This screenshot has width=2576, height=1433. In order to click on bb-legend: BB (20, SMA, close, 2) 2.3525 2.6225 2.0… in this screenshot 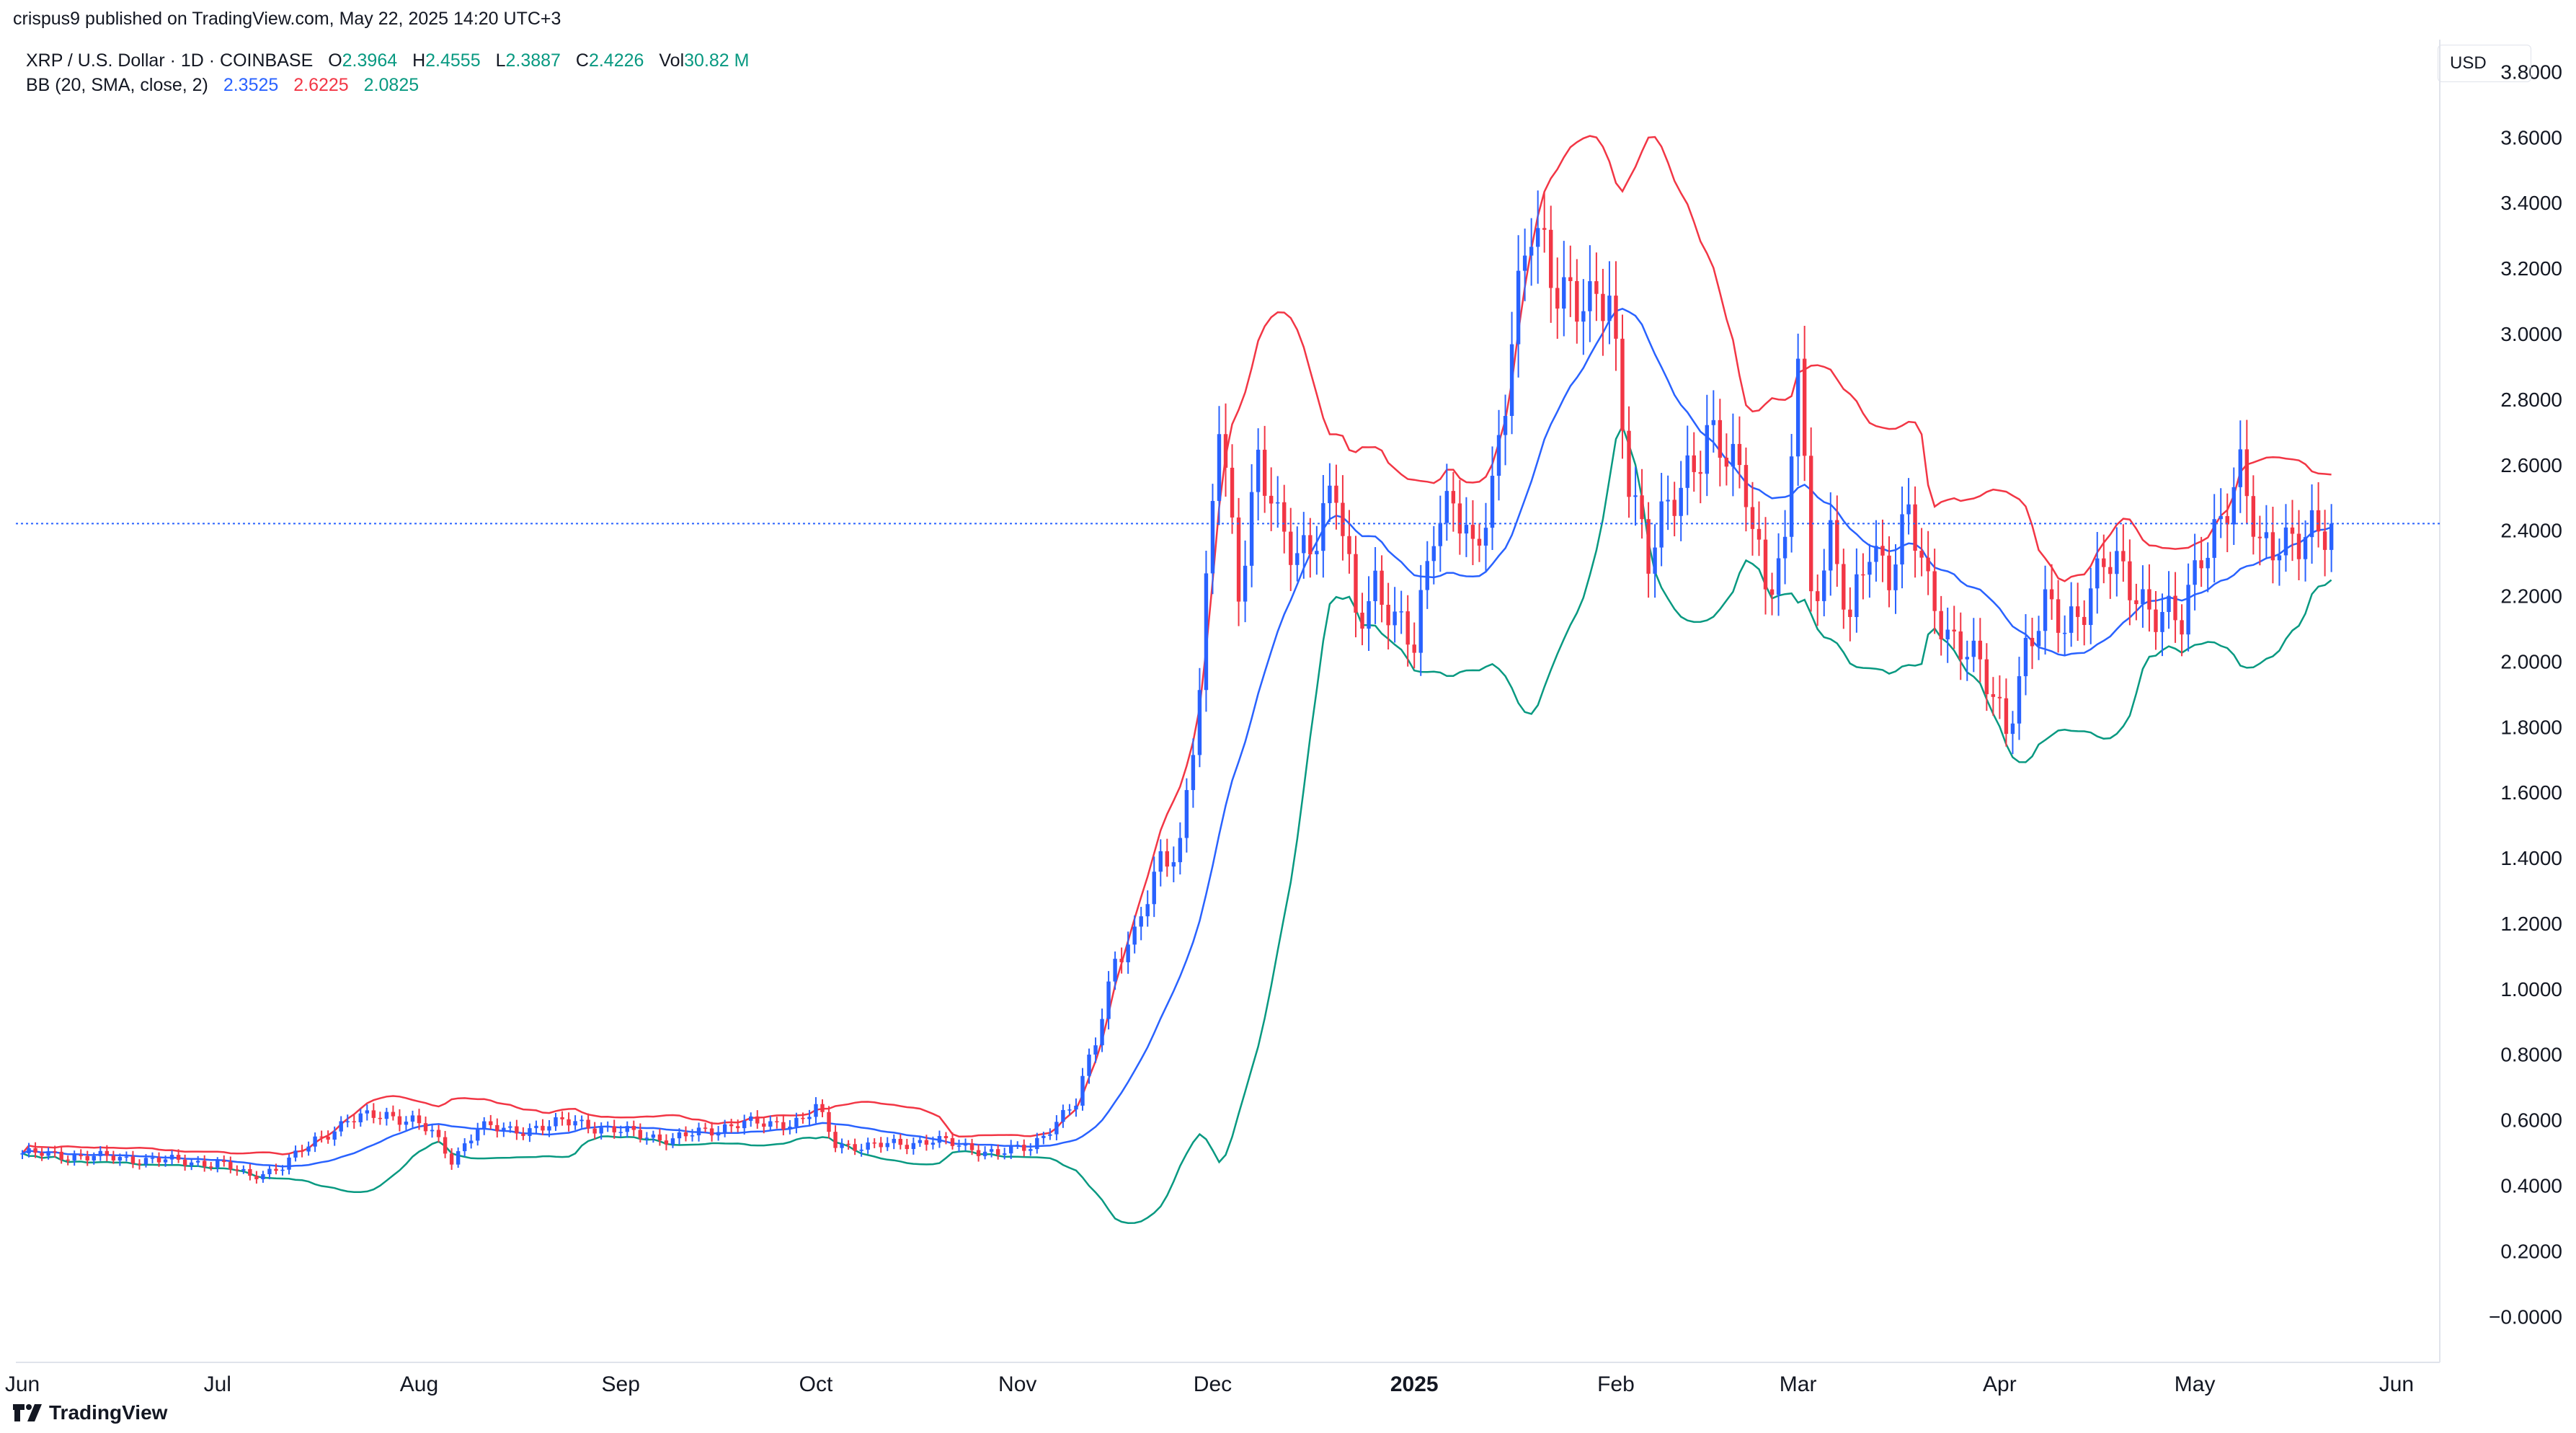, I will do `click(223, 85)`.